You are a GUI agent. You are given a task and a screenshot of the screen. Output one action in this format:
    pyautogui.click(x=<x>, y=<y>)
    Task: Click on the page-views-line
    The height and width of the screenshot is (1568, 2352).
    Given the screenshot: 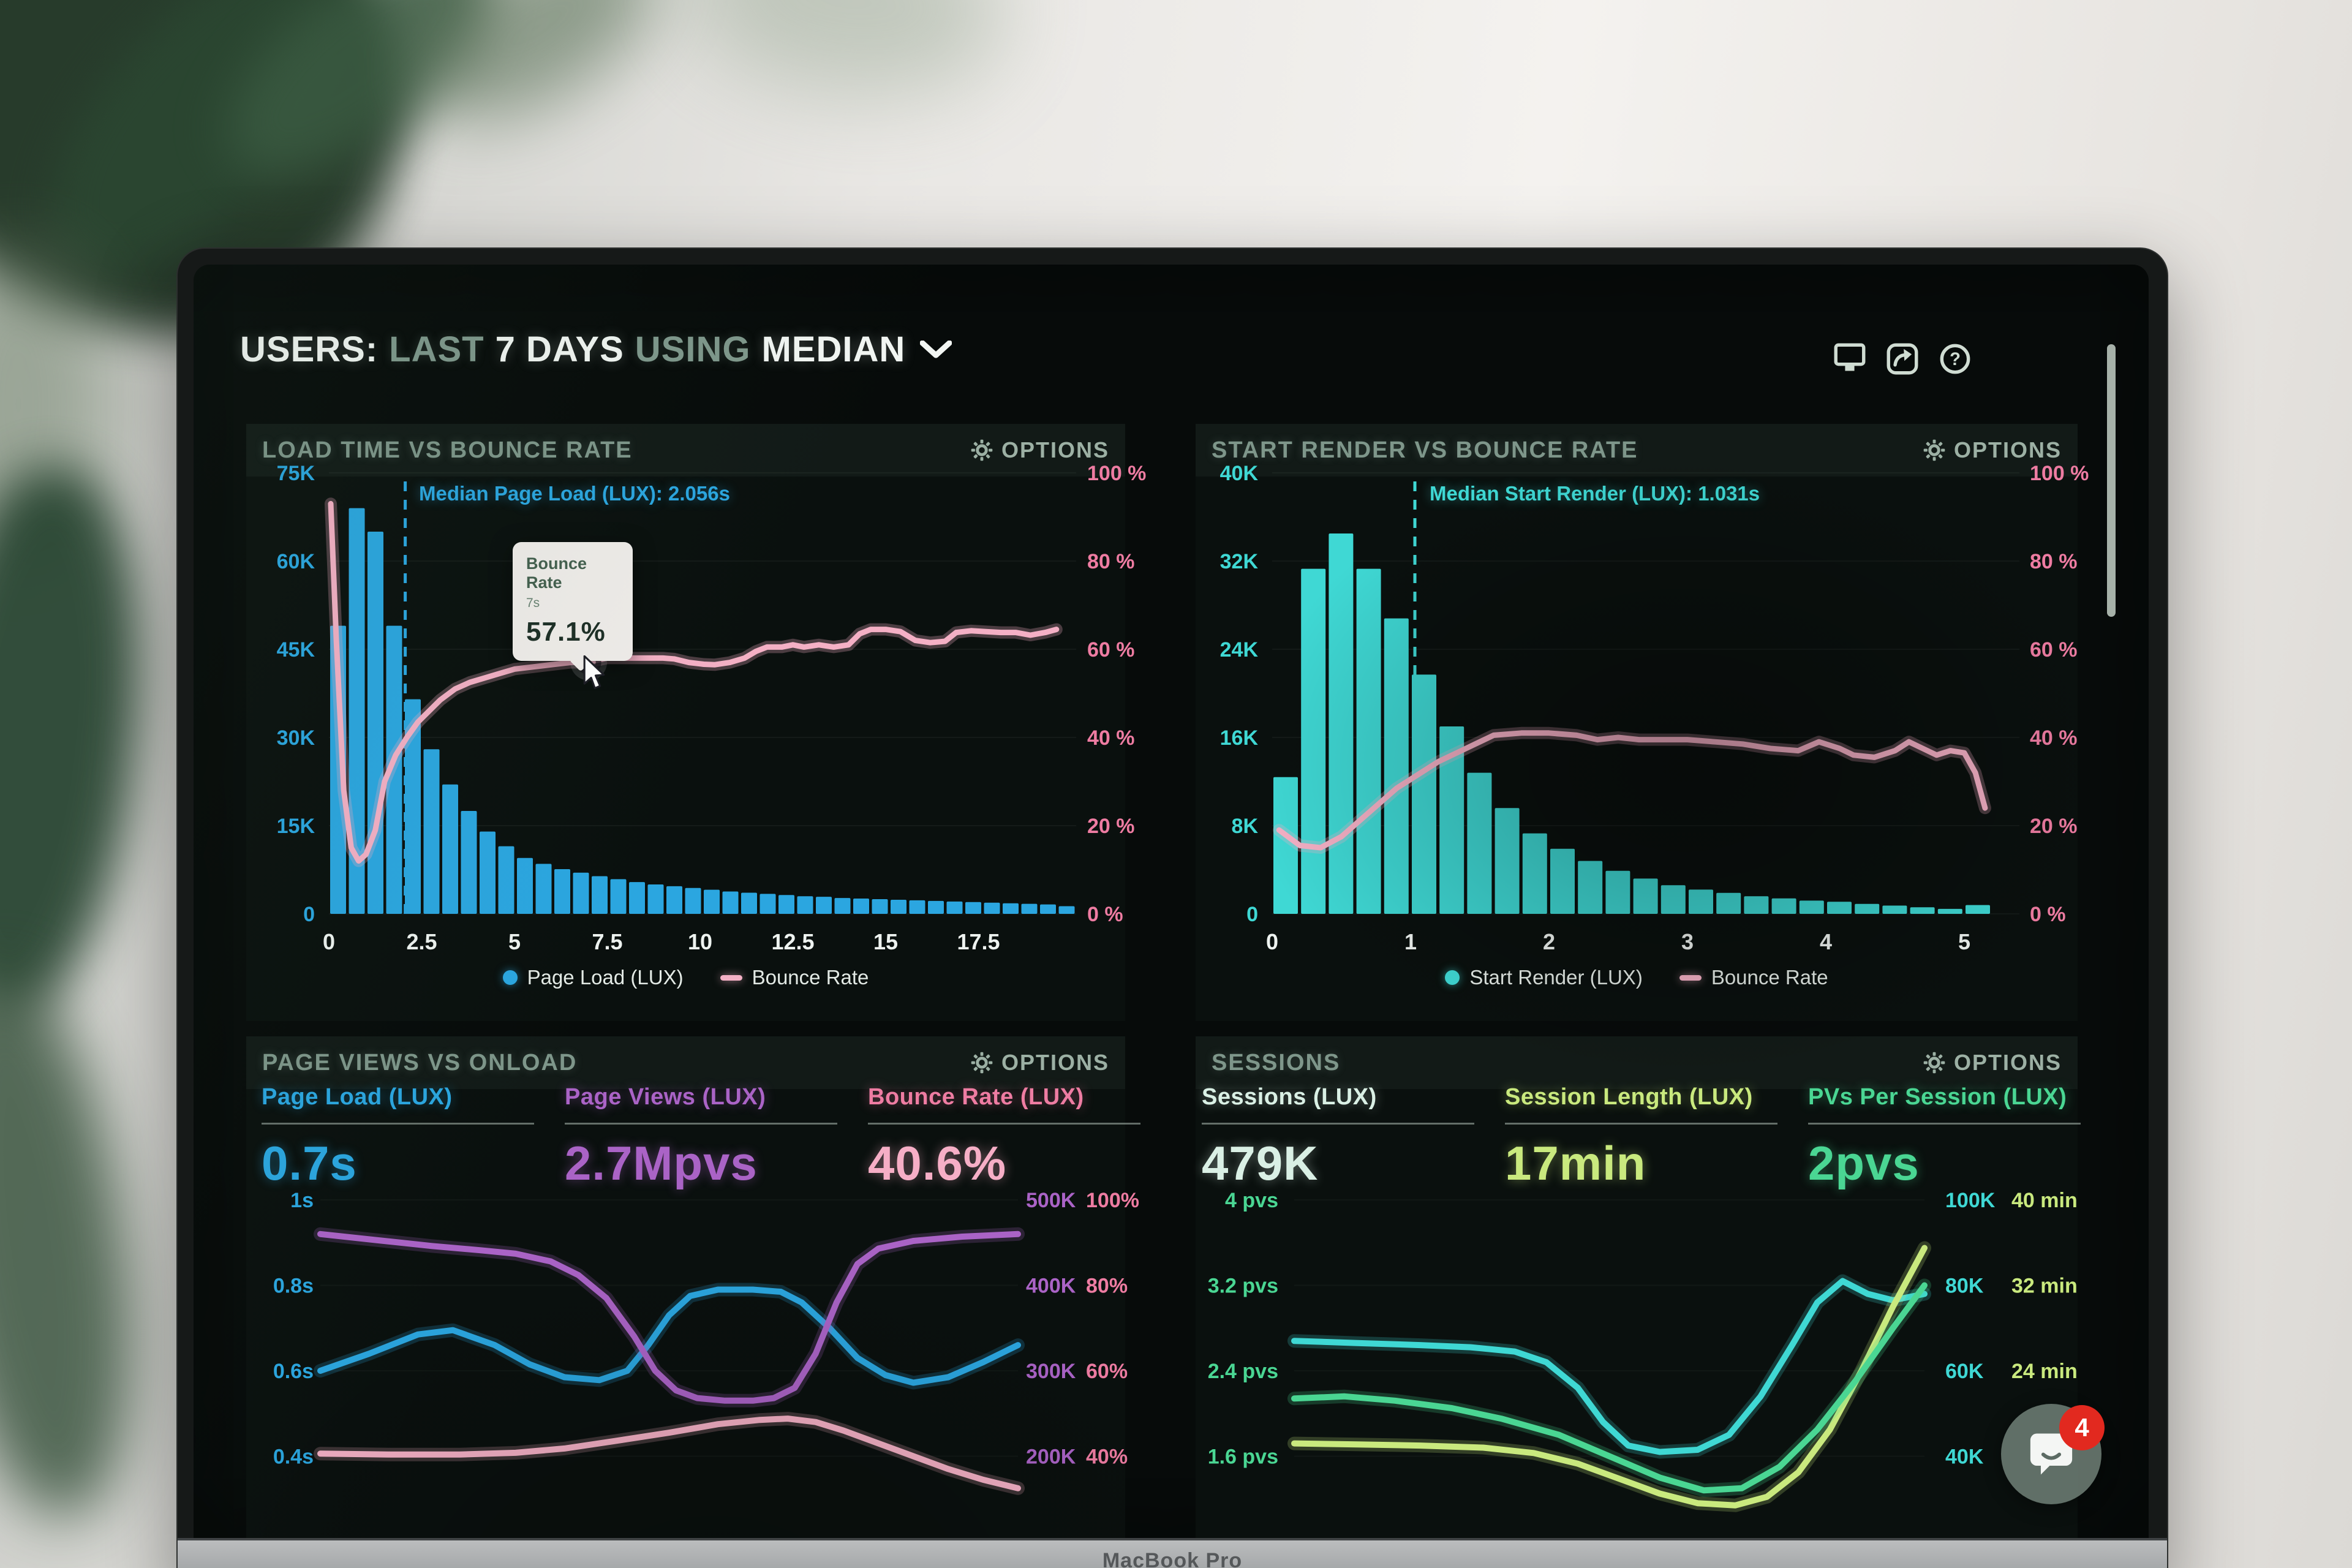 What is the action you would take?
    pyautogui.click(x=669, y=1318)
    